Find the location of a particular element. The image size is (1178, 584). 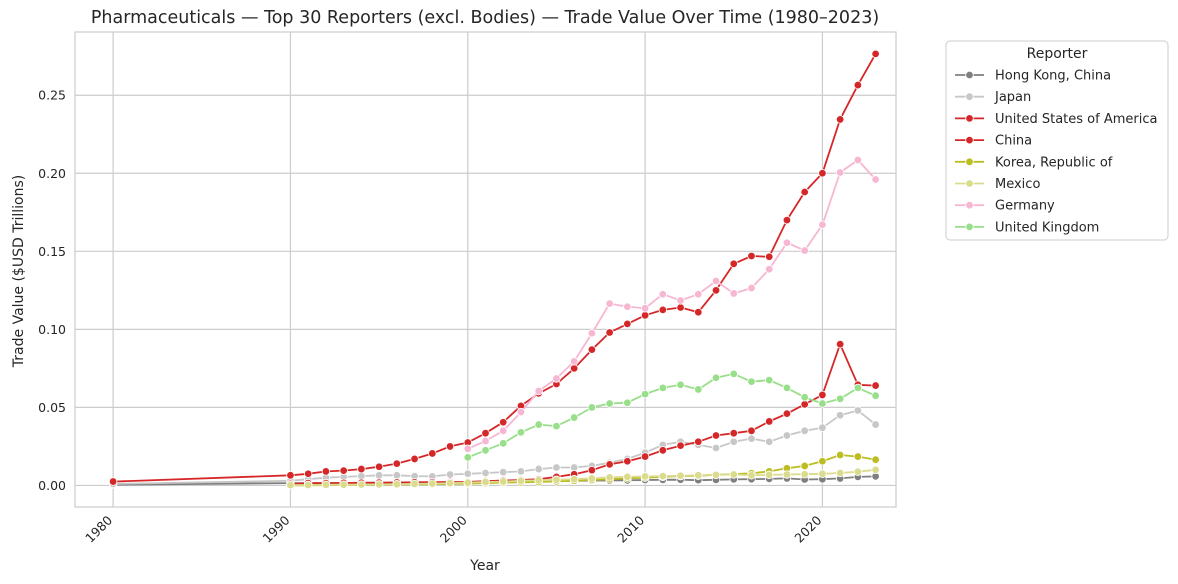

legend-label: United States of America is located at coordinates (1076, 119).